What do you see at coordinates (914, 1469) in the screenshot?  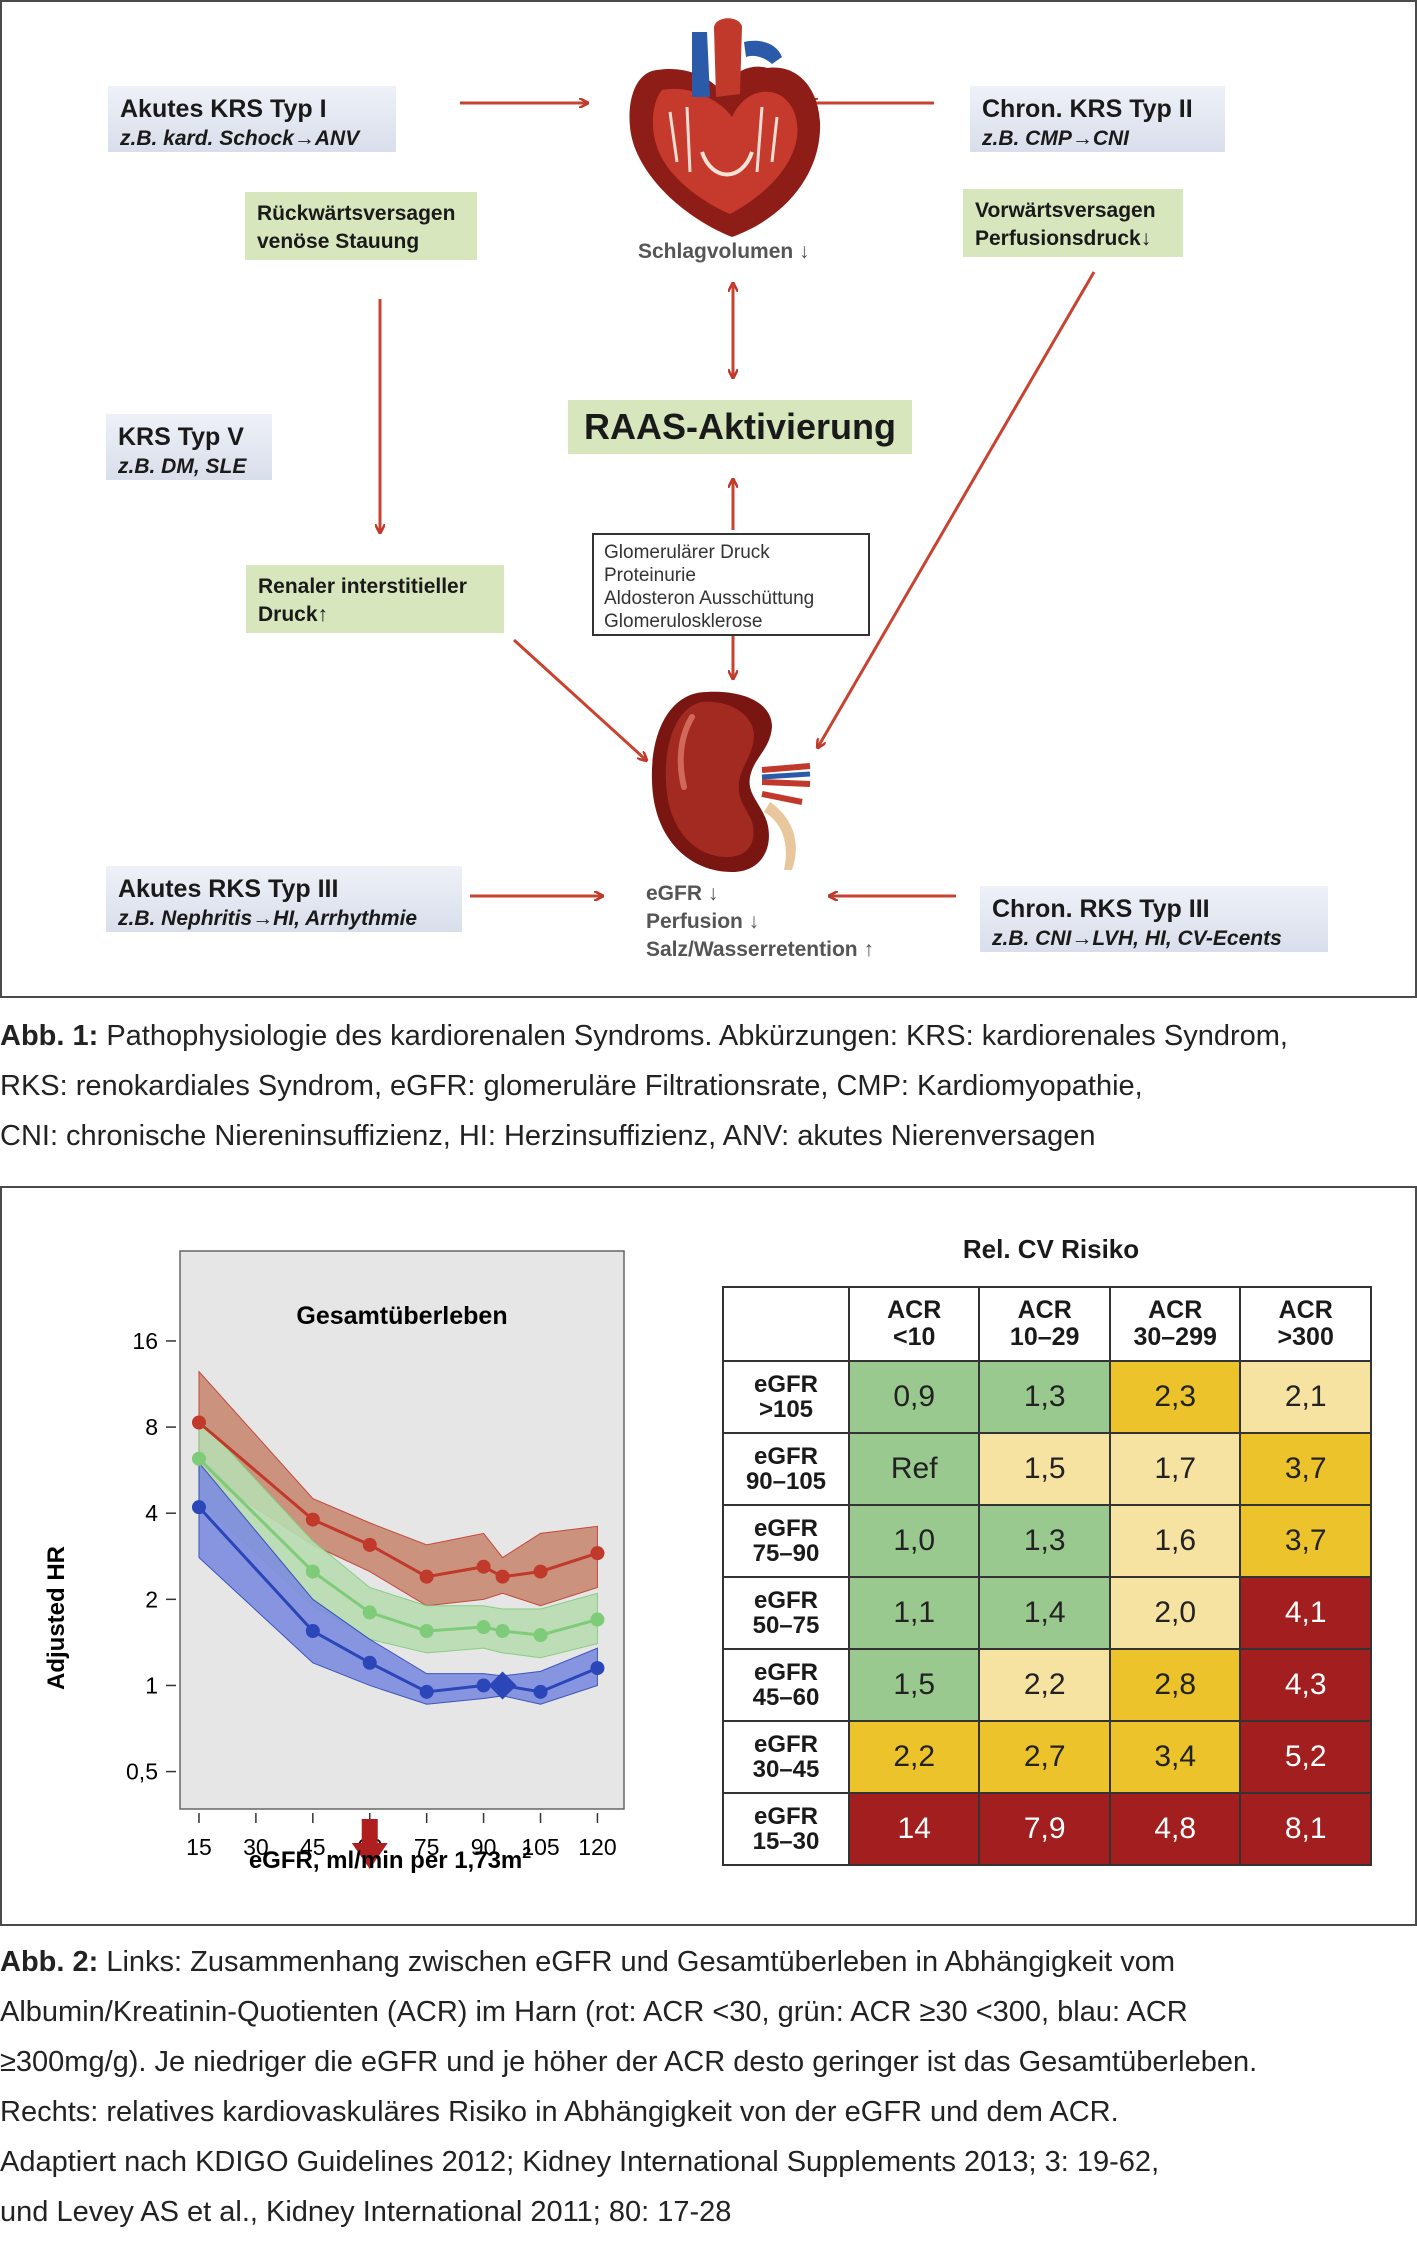 I see `risk-cell: Ref` at bounding box center [914, 1469].